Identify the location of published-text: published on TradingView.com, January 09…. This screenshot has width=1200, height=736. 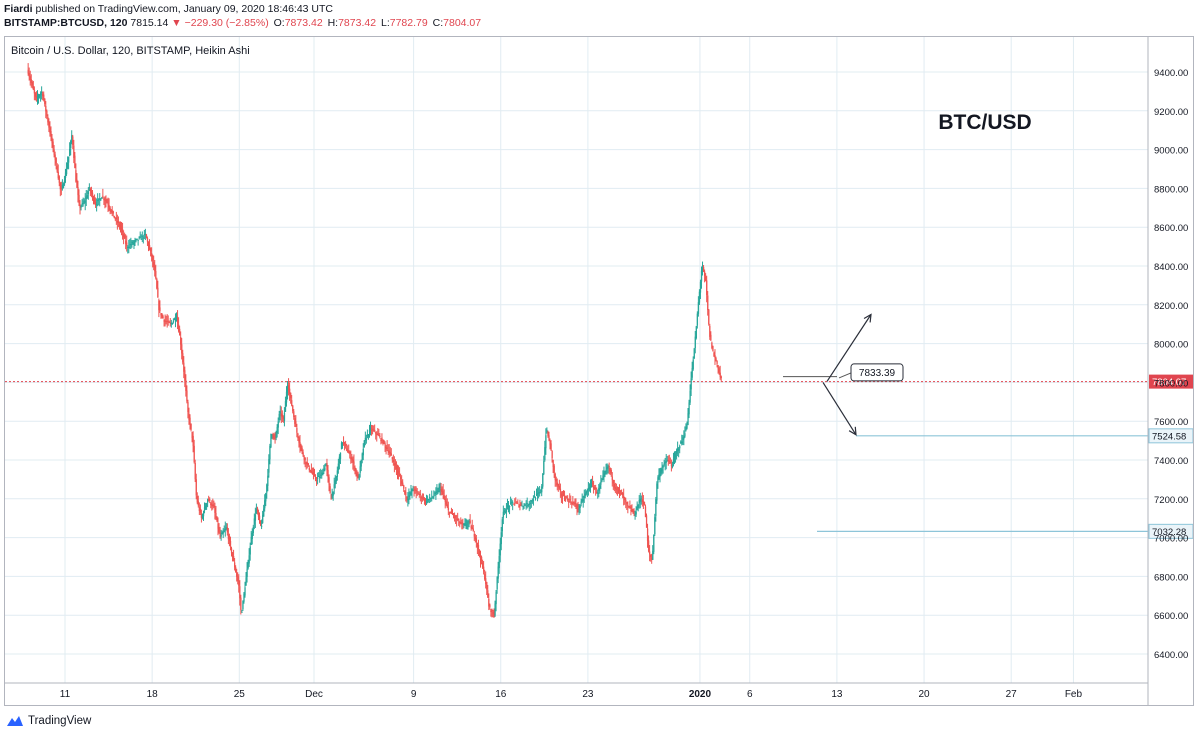
(184, 9).